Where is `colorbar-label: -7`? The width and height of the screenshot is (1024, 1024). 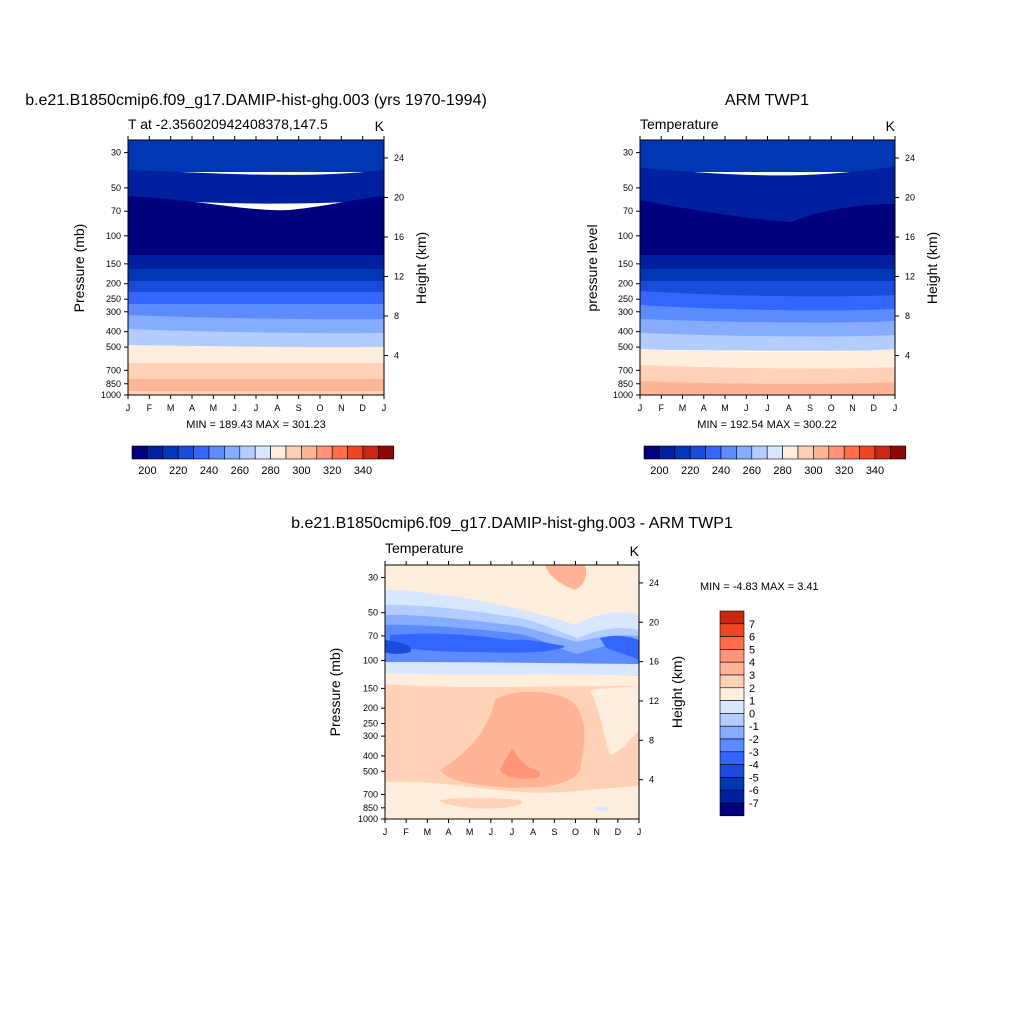
colorbar-label: -7 is located at coordinates (754, 804).